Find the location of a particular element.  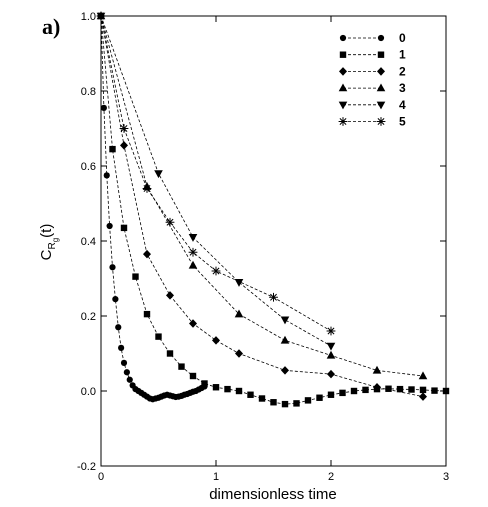

y-label-arg: (t) is located at coordinates (46, 231).